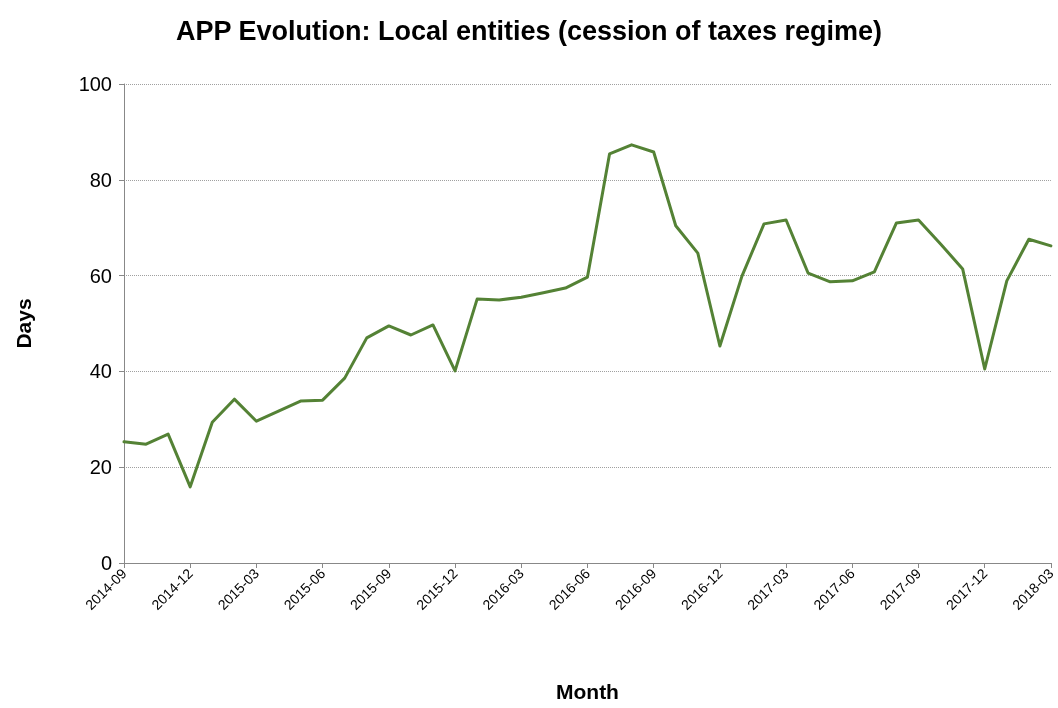  I want to click on y-tick-label: 80, so click(100, 179).